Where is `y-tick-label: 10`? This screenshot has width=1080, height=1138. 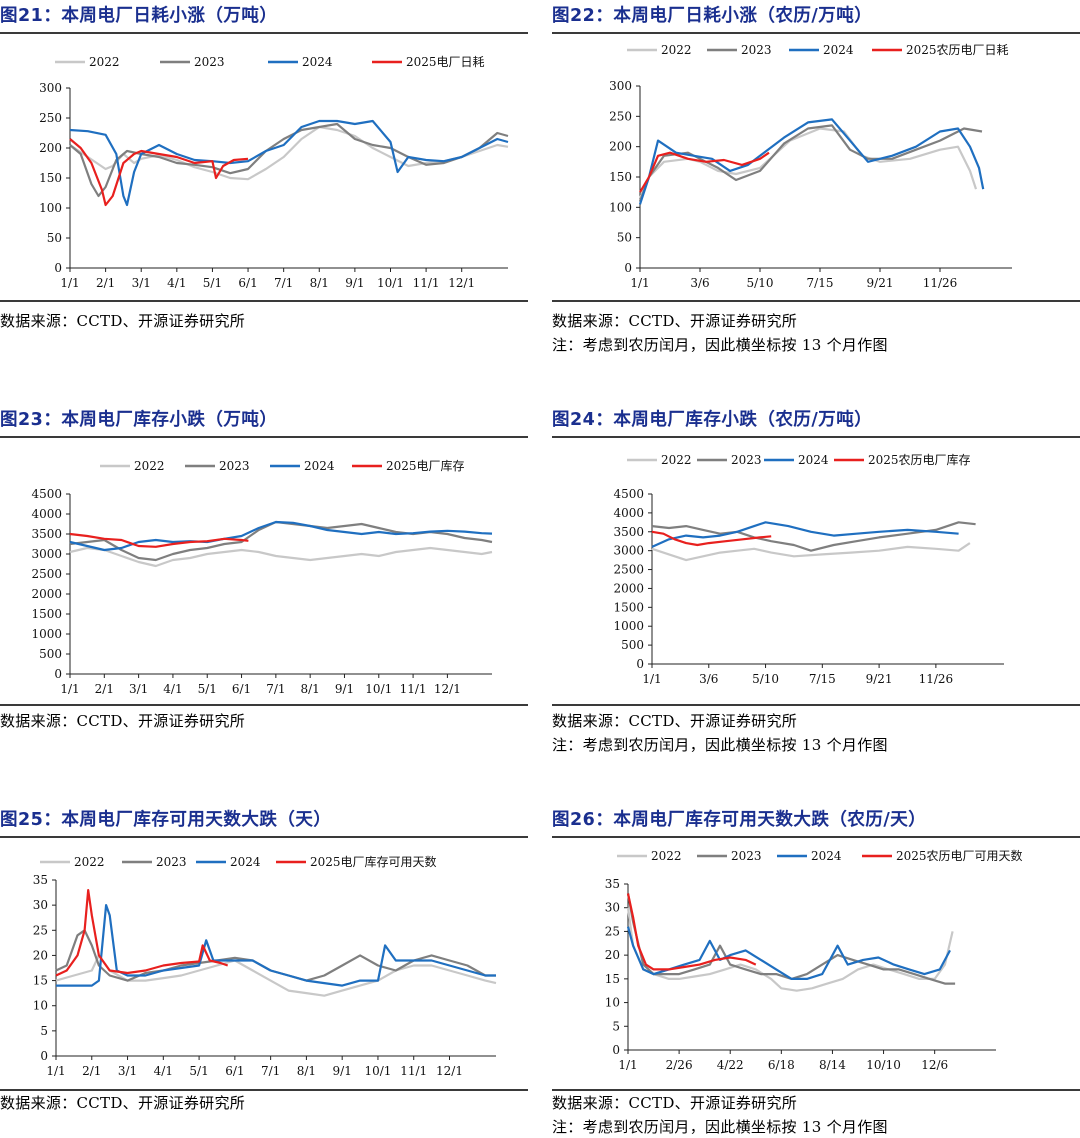
y-tick-label: 10 is located at coordinates (40, 1006).